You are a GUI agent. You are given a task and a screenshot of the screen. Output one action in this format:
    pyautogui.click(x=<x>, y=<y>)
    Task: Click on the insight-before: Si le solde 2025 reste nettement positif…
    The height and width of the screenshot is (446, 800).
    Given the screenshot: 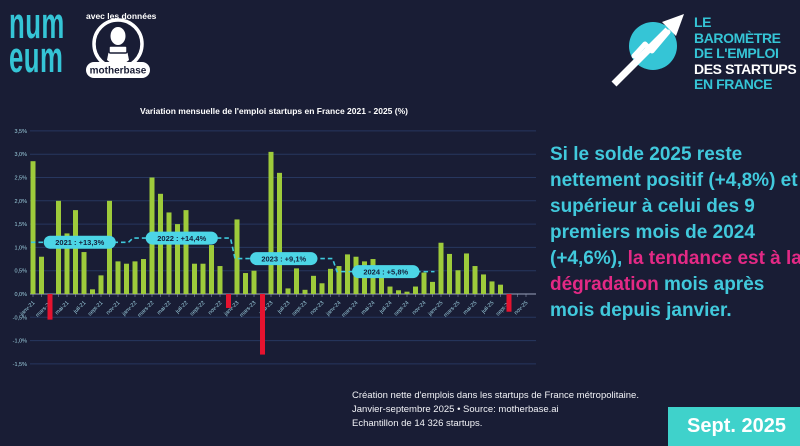 What is the action you would take?
    pyautogui.click(x=674, y=206)
    